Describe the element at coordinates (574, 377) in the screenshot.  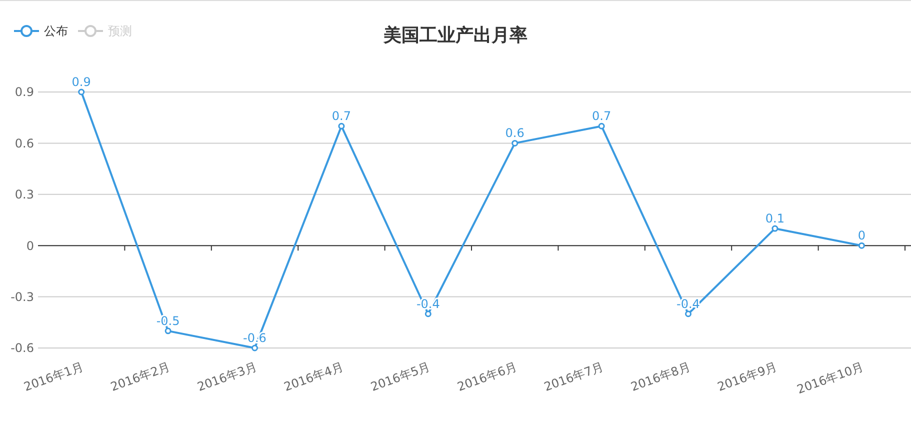
I see `x-tick-label: 2016年7月` at that location.